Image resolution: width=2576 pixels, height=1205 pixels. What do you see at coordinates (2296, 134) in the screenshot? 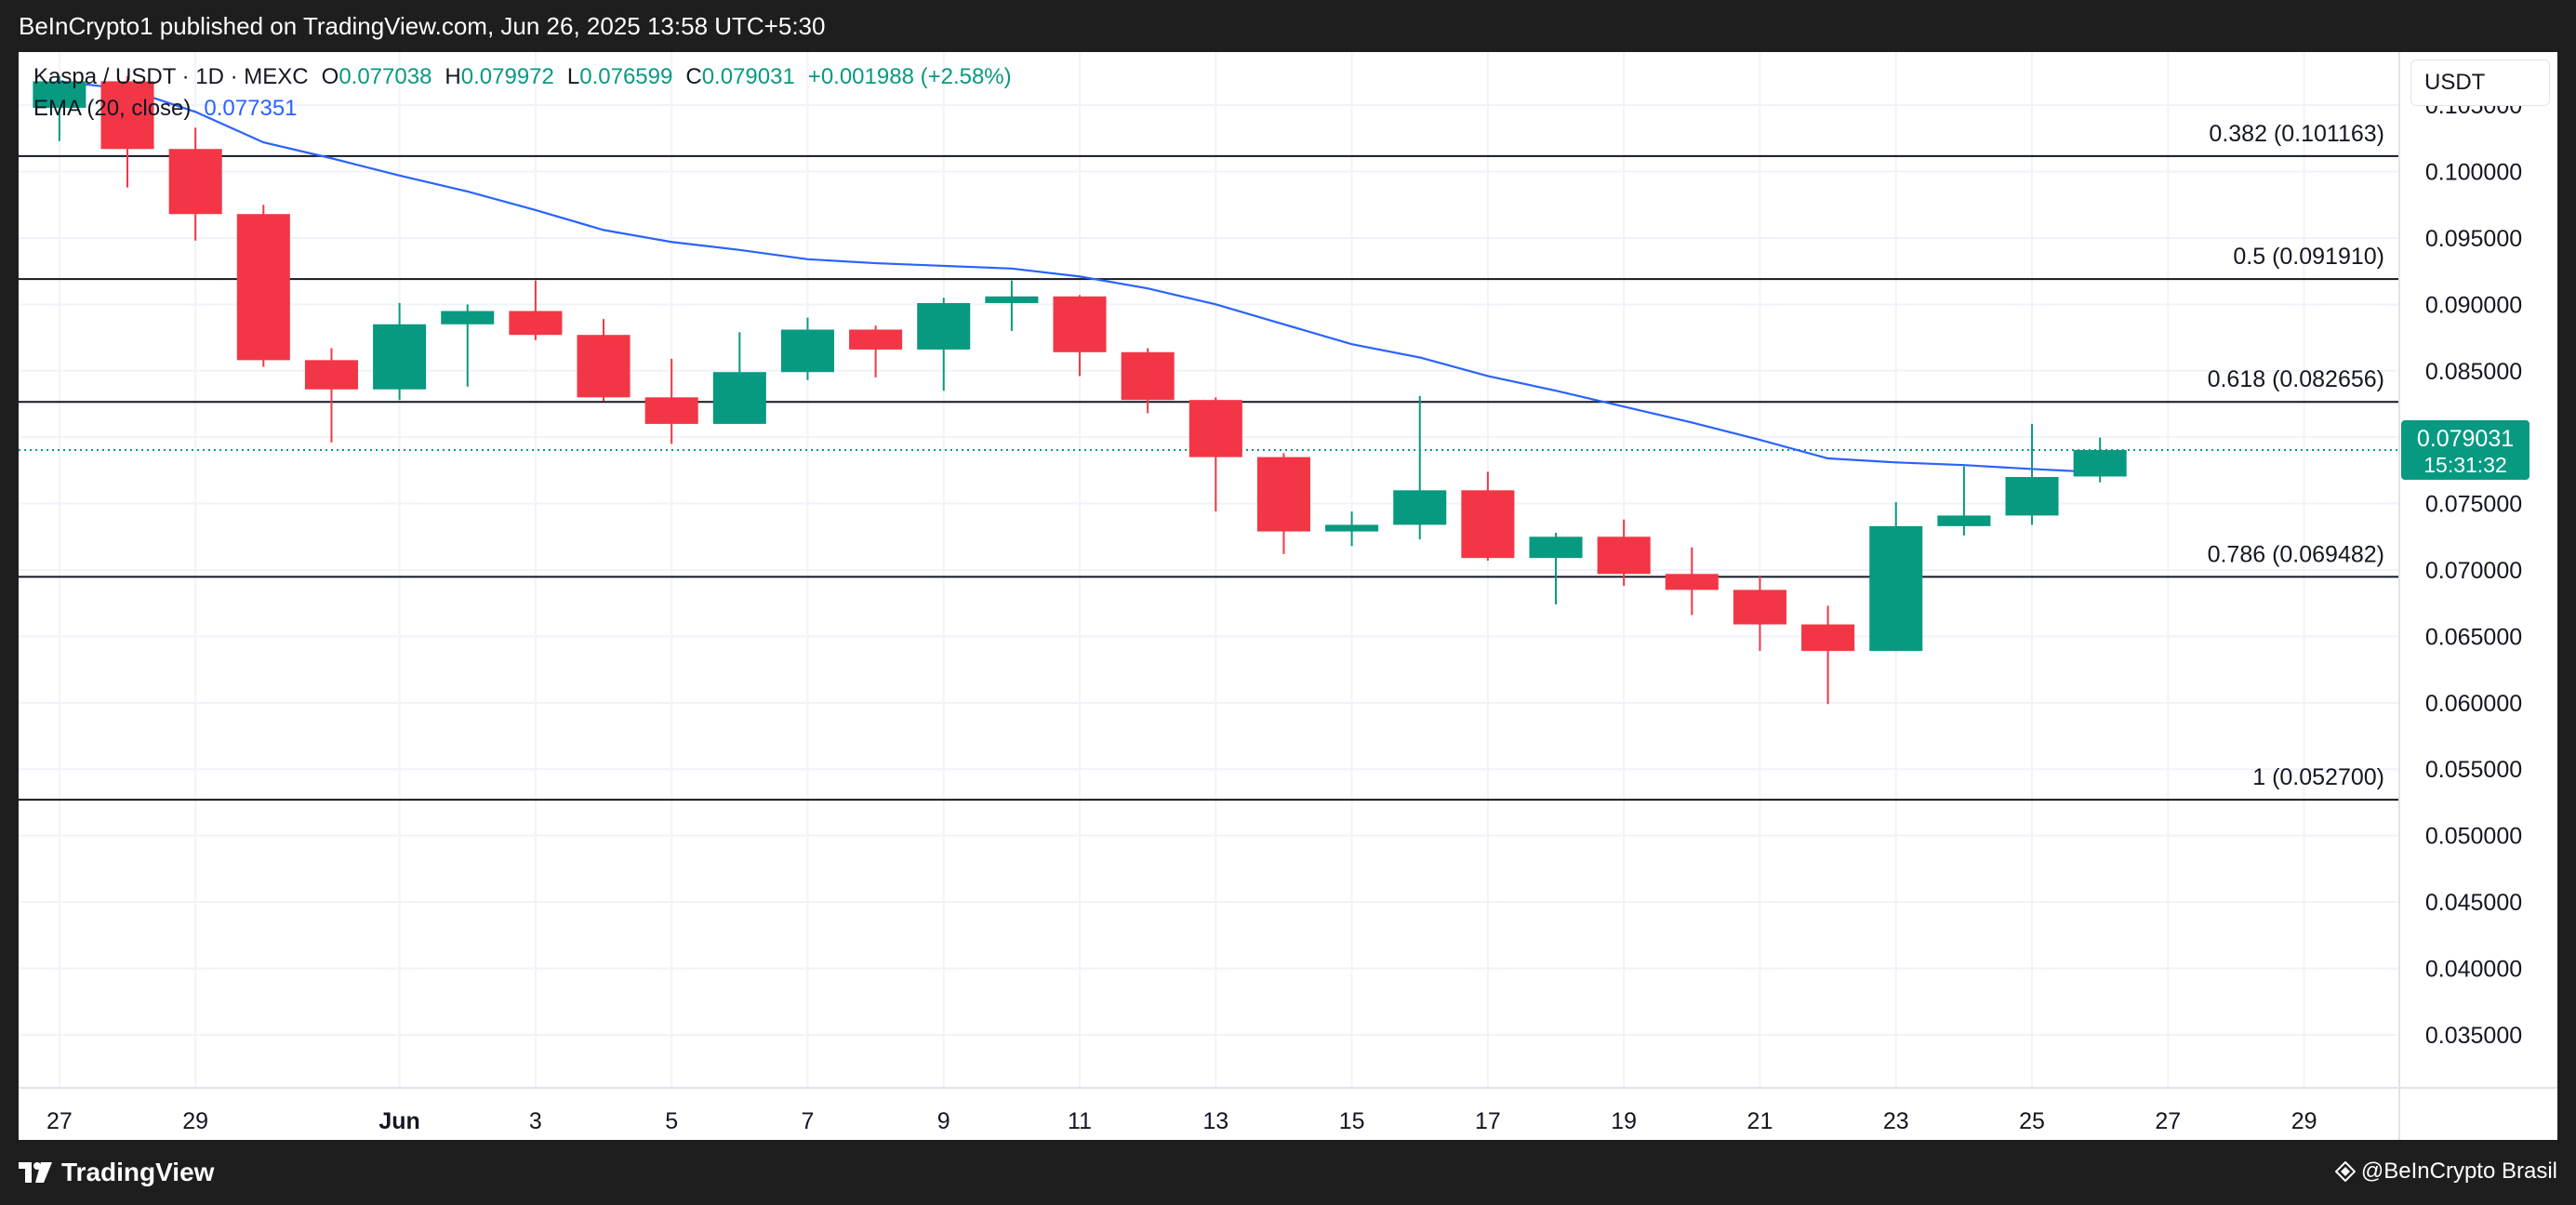
I see `fib-level-label: 0.382 (0.101163)` at bounding box center [2296, 134].